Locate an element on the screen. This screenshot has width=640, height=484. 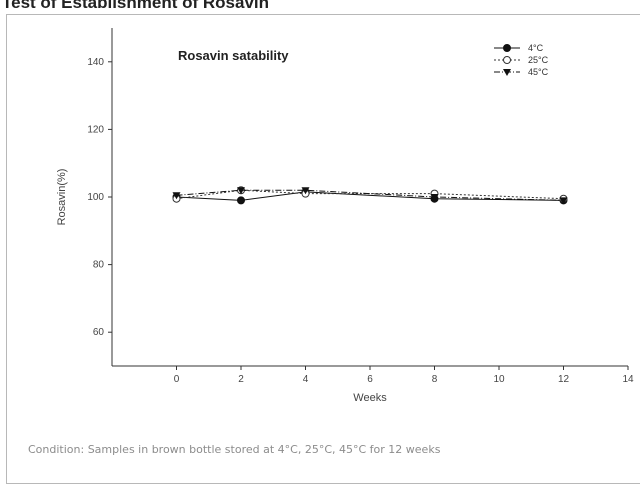
chart-series is located at coordinates (370, 195).